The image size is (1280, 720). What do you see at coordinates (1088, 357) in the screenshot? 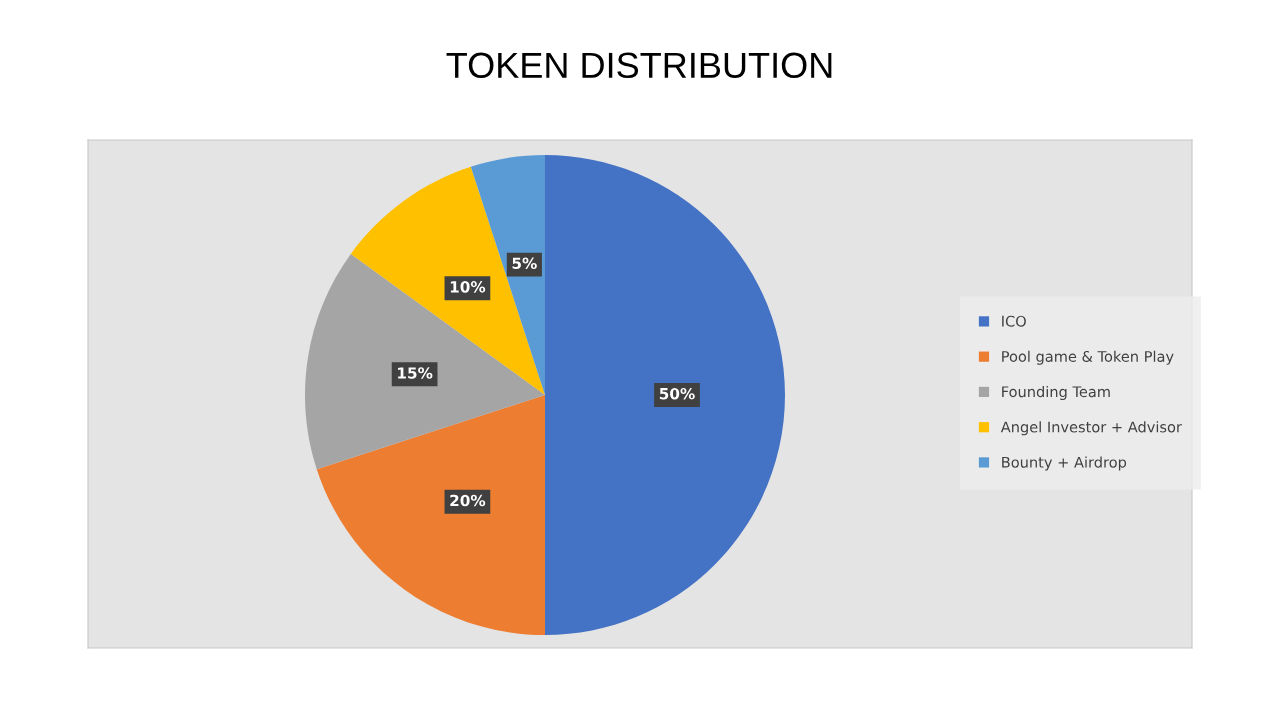
I see `legend-label: Pool game & Token Play` at bounding box center [1088, 357].